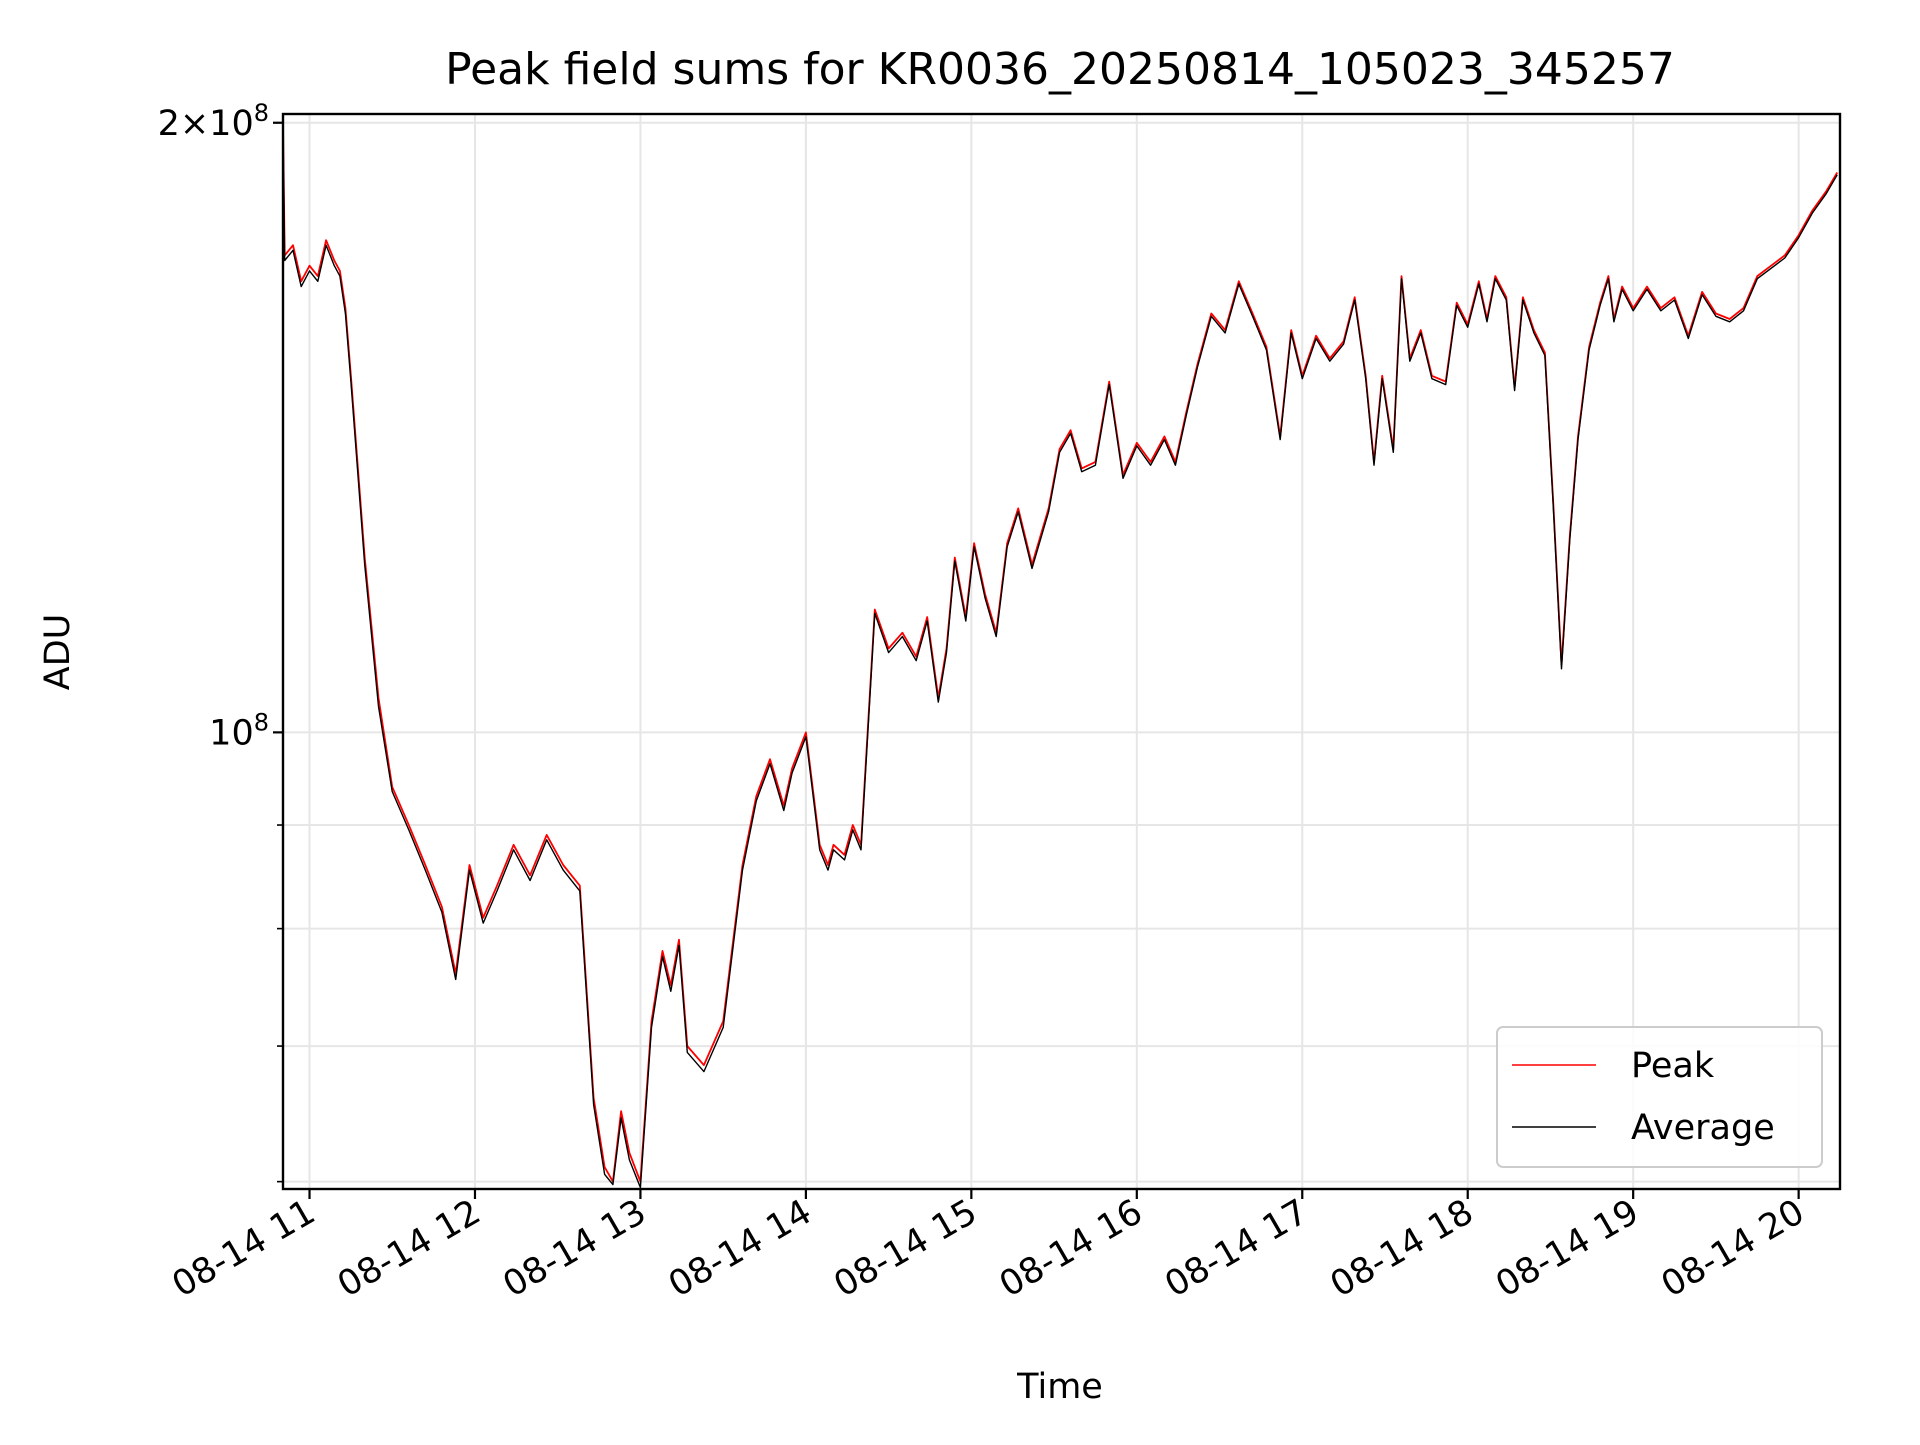 The image size is (1920, 1445). I want to click on y-tick-label: 108, so click(239, 730).